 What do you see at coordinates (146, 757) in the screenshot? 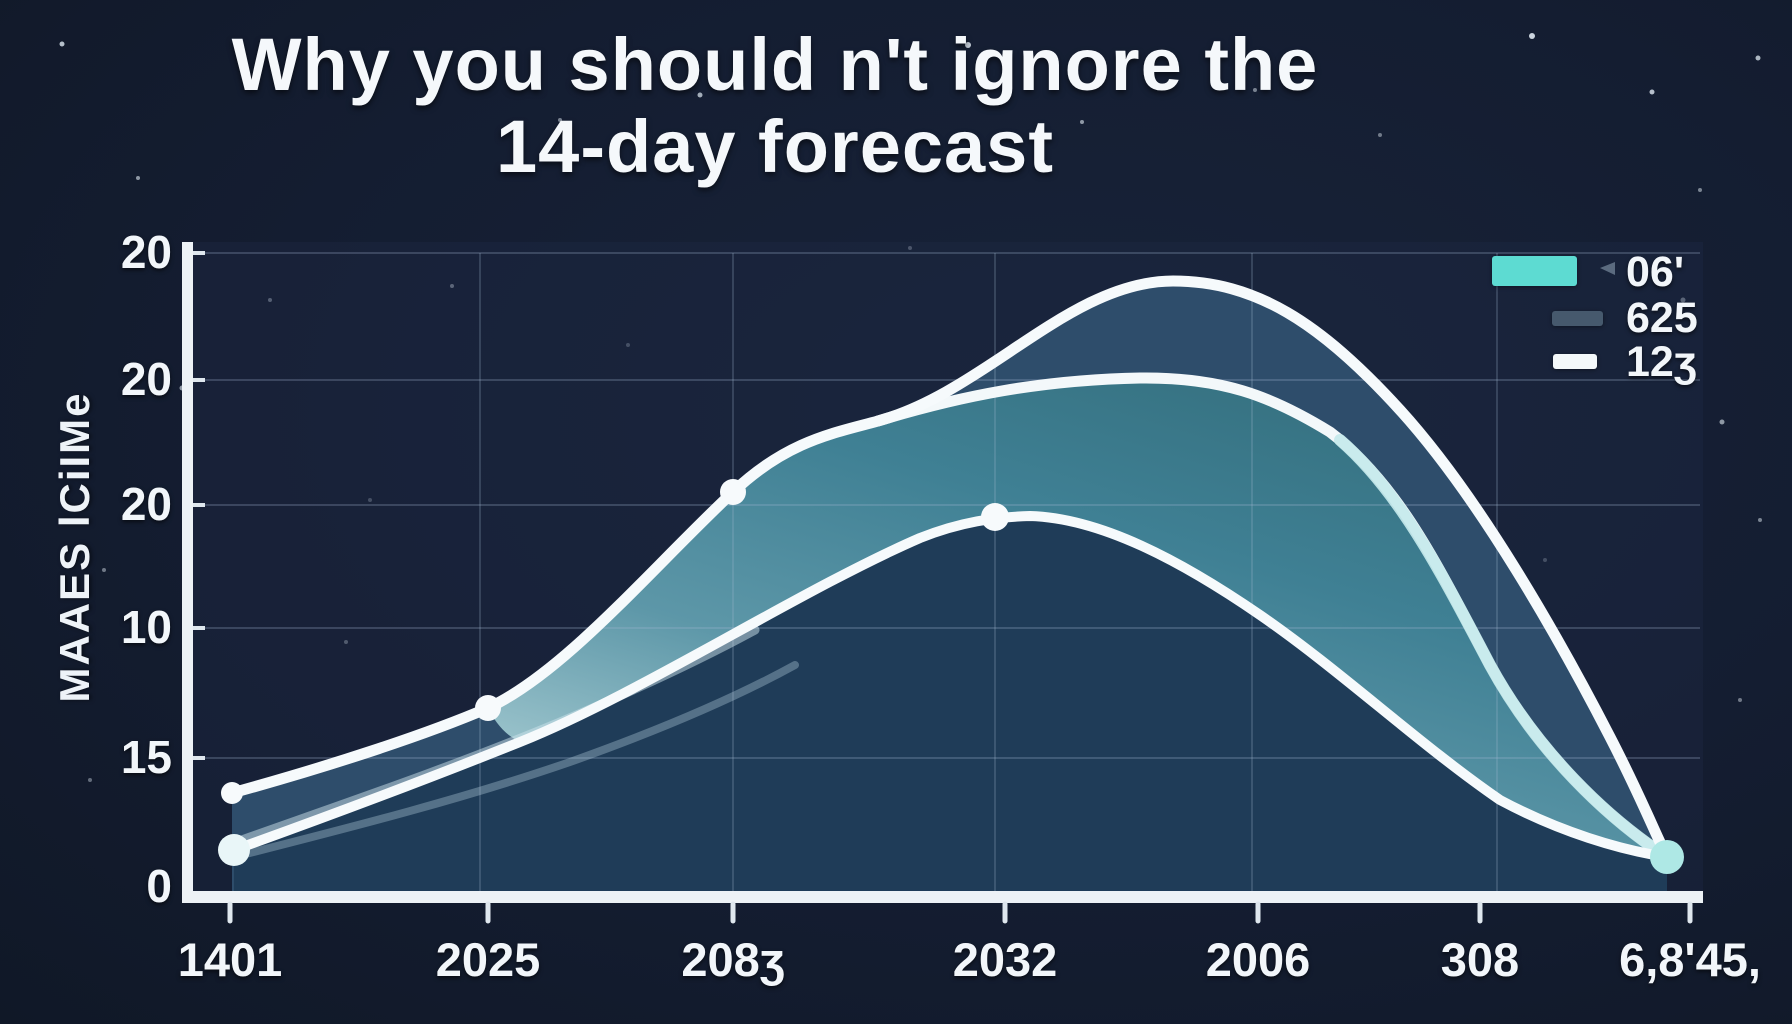
I see `y-tick-label: 15` at bounding box center [146, 757].